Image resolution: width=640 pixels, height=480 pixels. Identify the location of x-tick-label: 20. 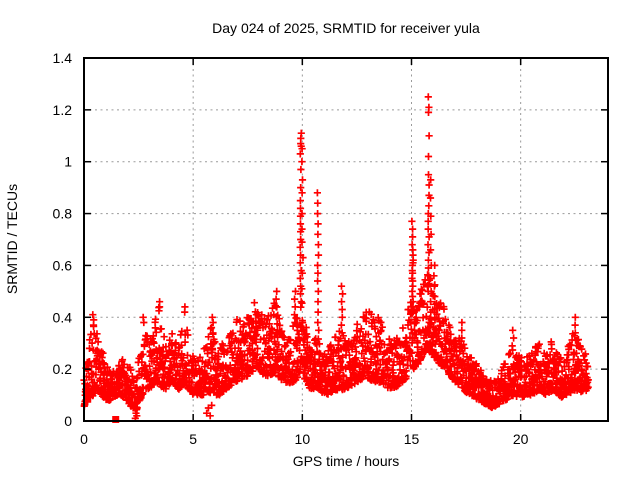
(521, 439).